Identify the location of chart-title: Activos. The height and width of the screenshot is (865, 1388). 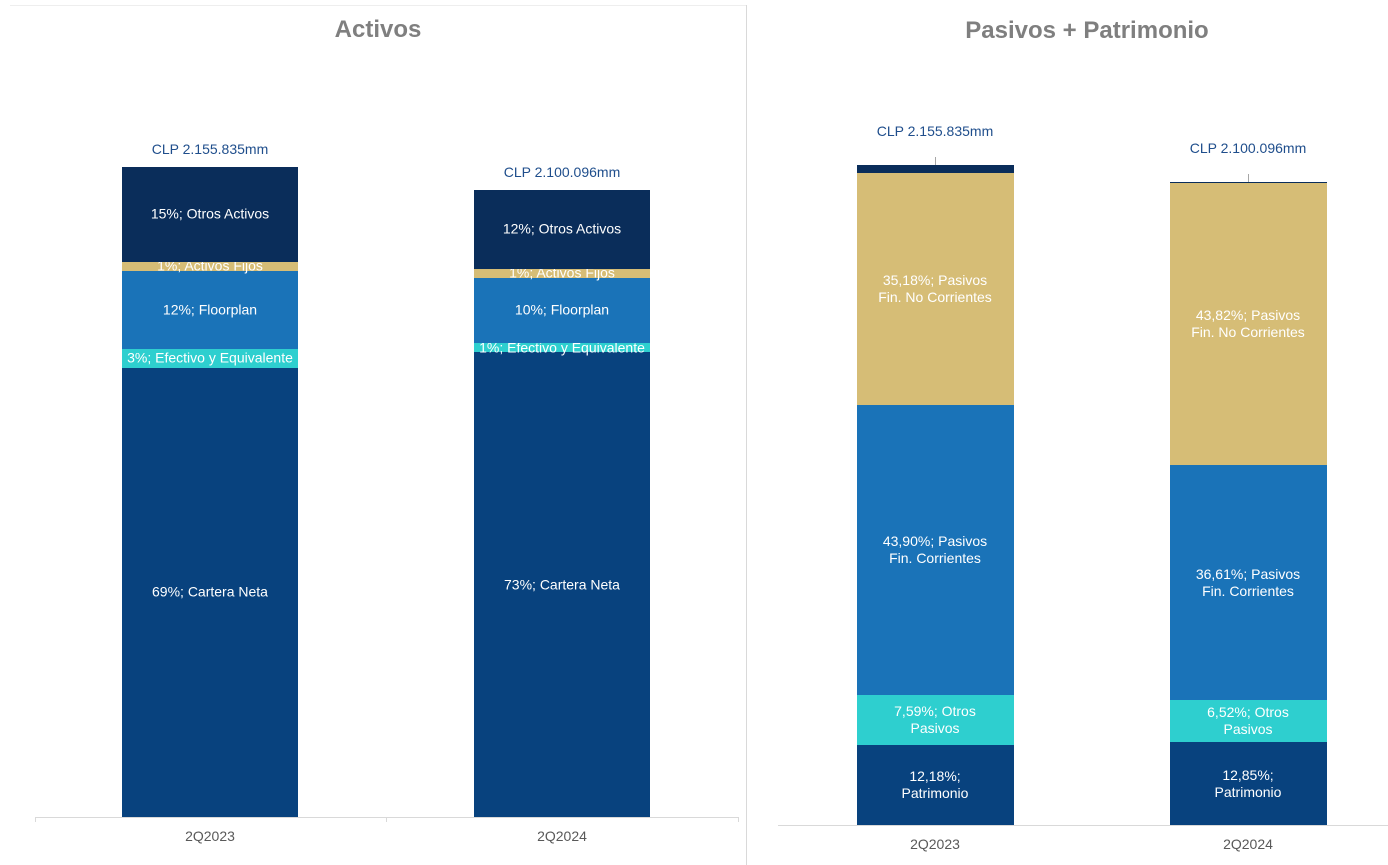
(378, 29).